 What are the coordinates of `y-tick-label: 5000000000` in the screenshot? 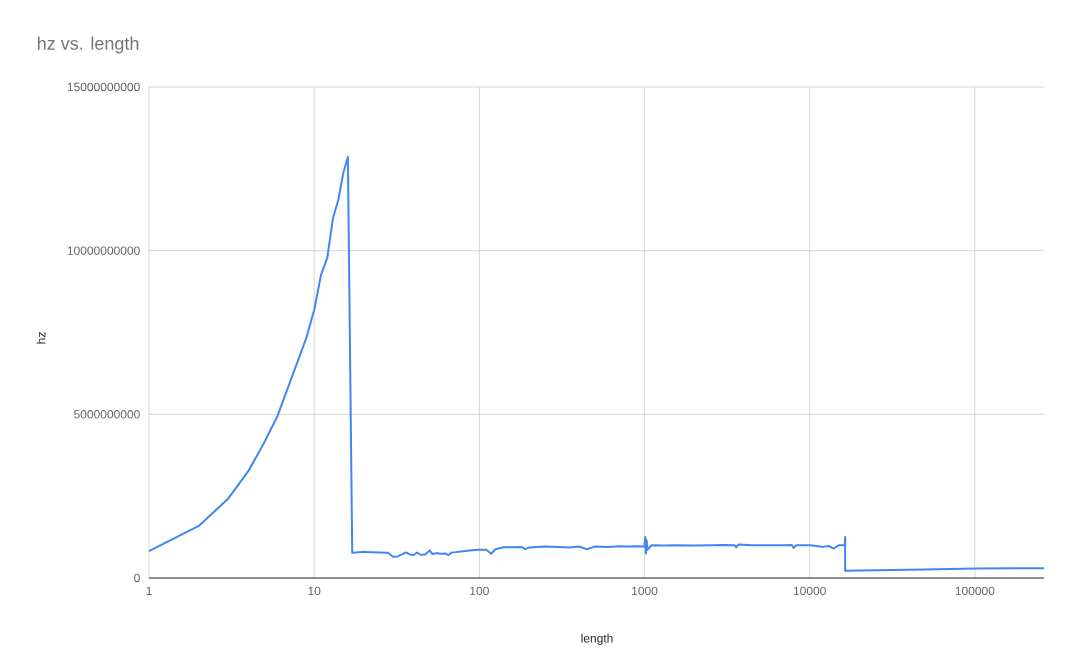 It's located at (107, 414).